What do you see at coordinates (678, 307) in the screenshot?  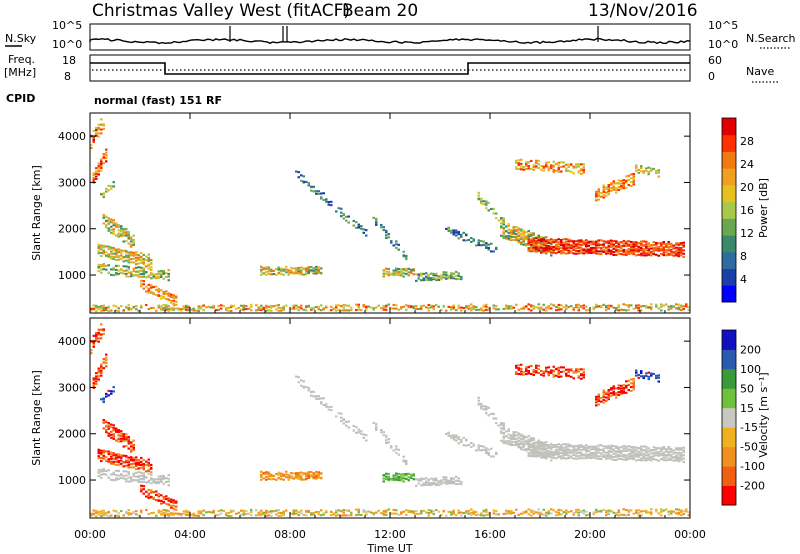 I see `power-cell-1956` at bounding box center [678, 307].